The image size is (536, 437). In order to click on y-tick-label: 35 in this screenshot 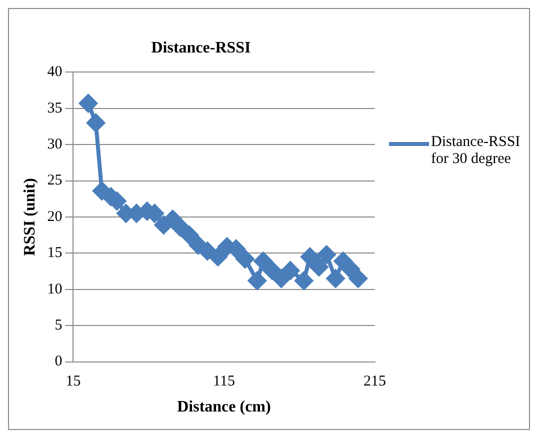, I will do `click(54, 108)`.